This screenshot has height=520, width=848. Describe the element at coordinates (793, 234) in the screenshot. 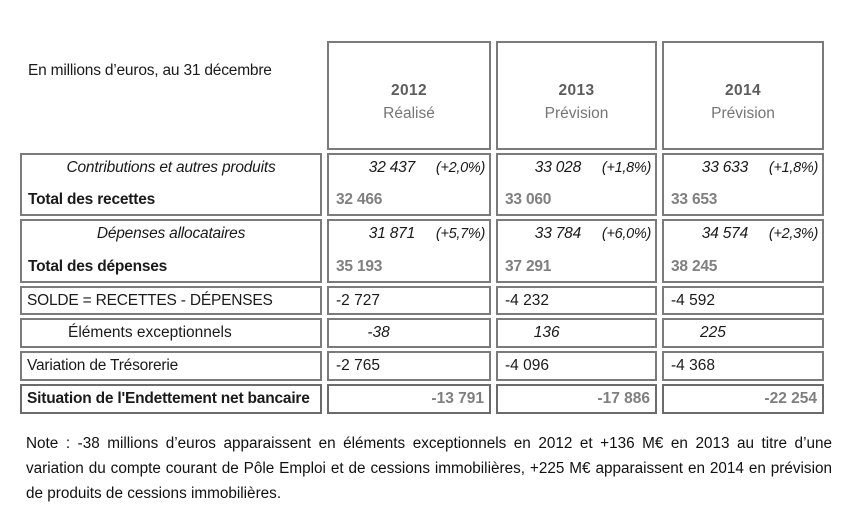

I see `percent-text: (+2,3%)` at that location.